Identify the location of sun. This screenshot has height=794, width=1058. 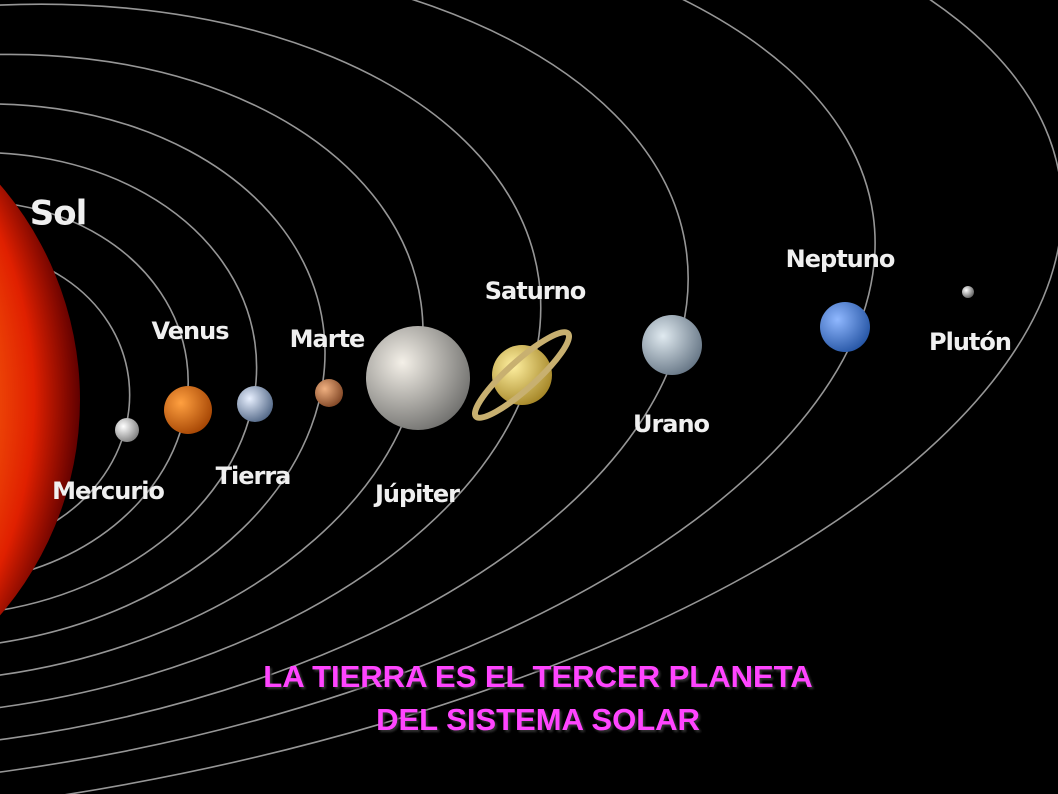
(40, 400).